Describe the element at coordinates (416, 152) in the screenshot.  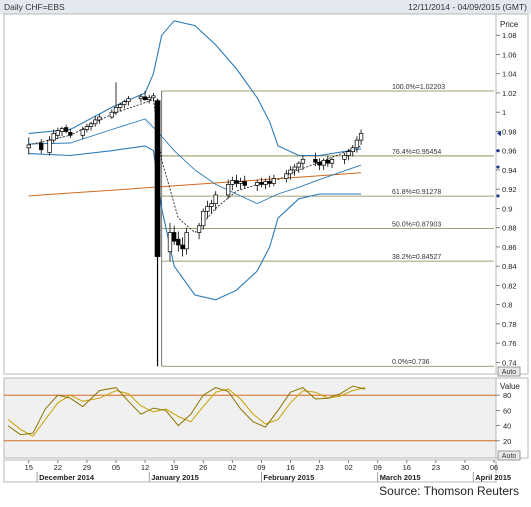
I see `fib-level-label: 76.4%=0.95454` at that location.